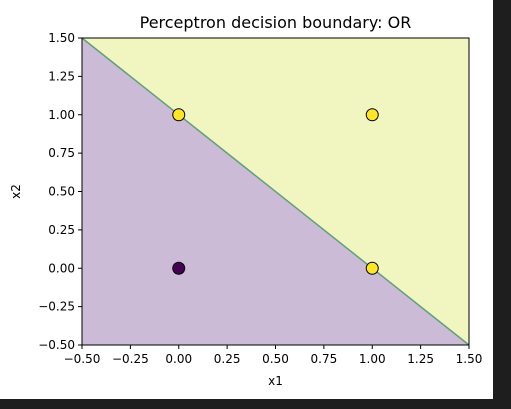  What do you see at coordinates (178, 359) in the screenshot?
I see `x-tick-label: 0.00` at bounding box center [178, 359].